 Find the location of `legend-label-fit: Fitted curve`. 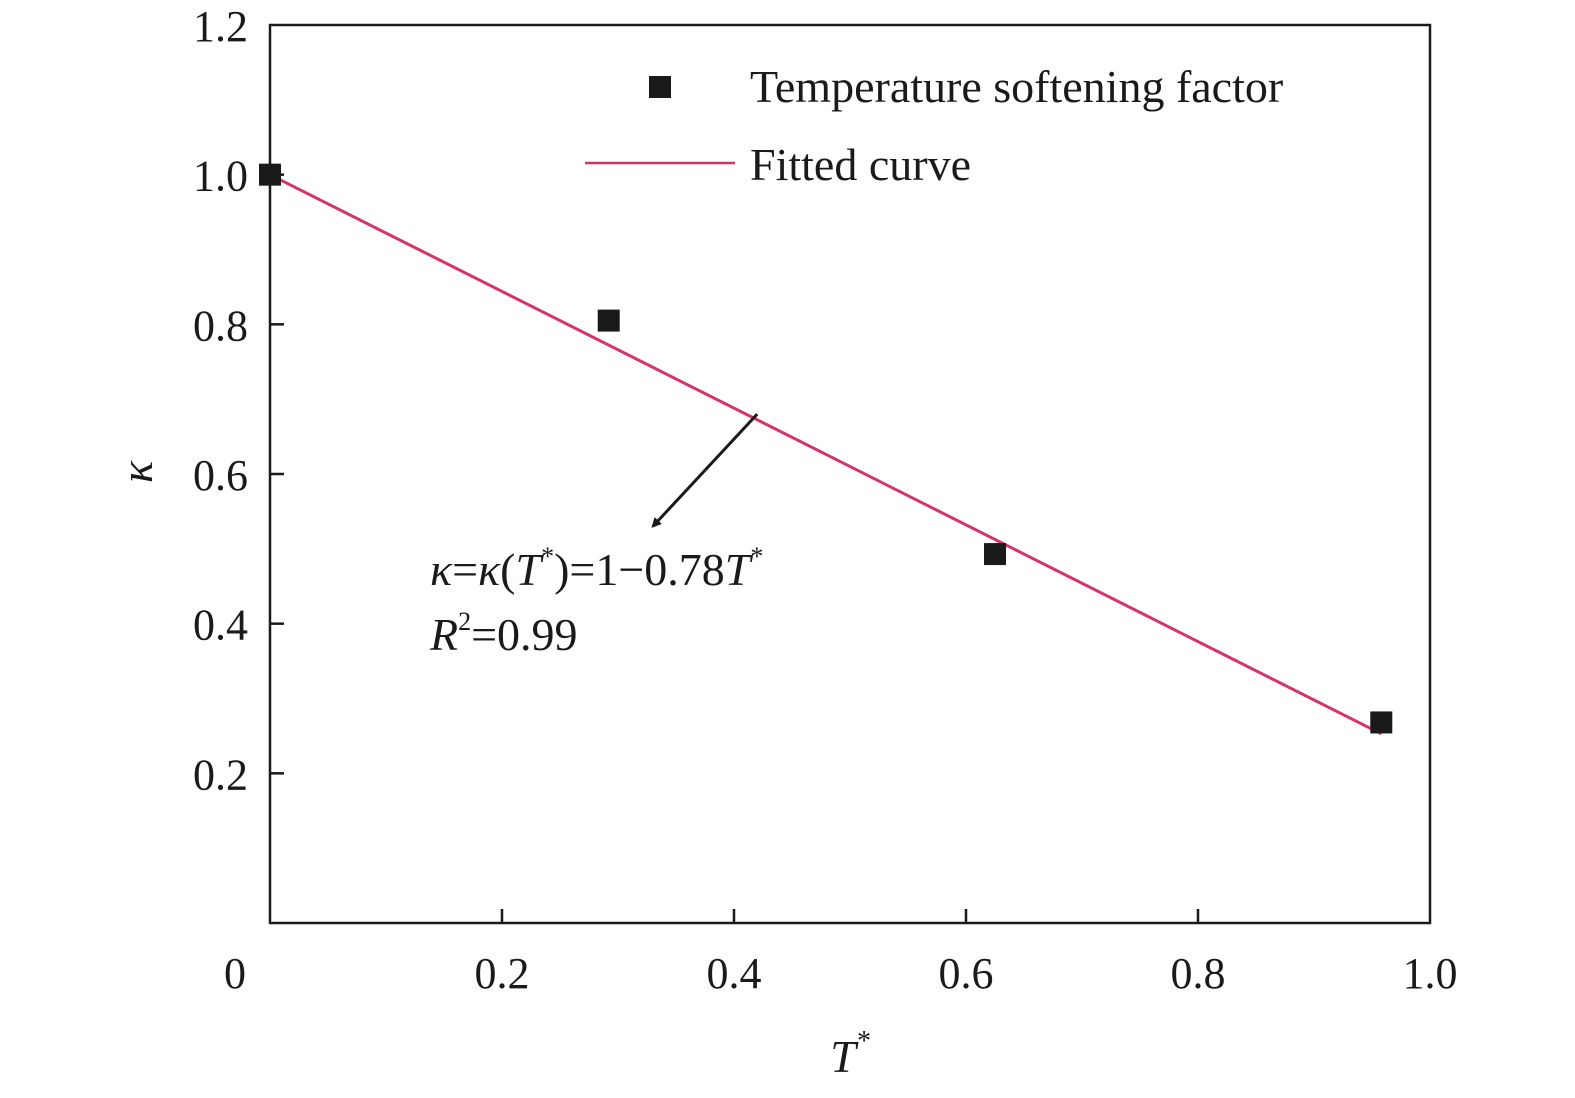

legend-label-fit: Fitted curve is located at coordinates (860, 164).